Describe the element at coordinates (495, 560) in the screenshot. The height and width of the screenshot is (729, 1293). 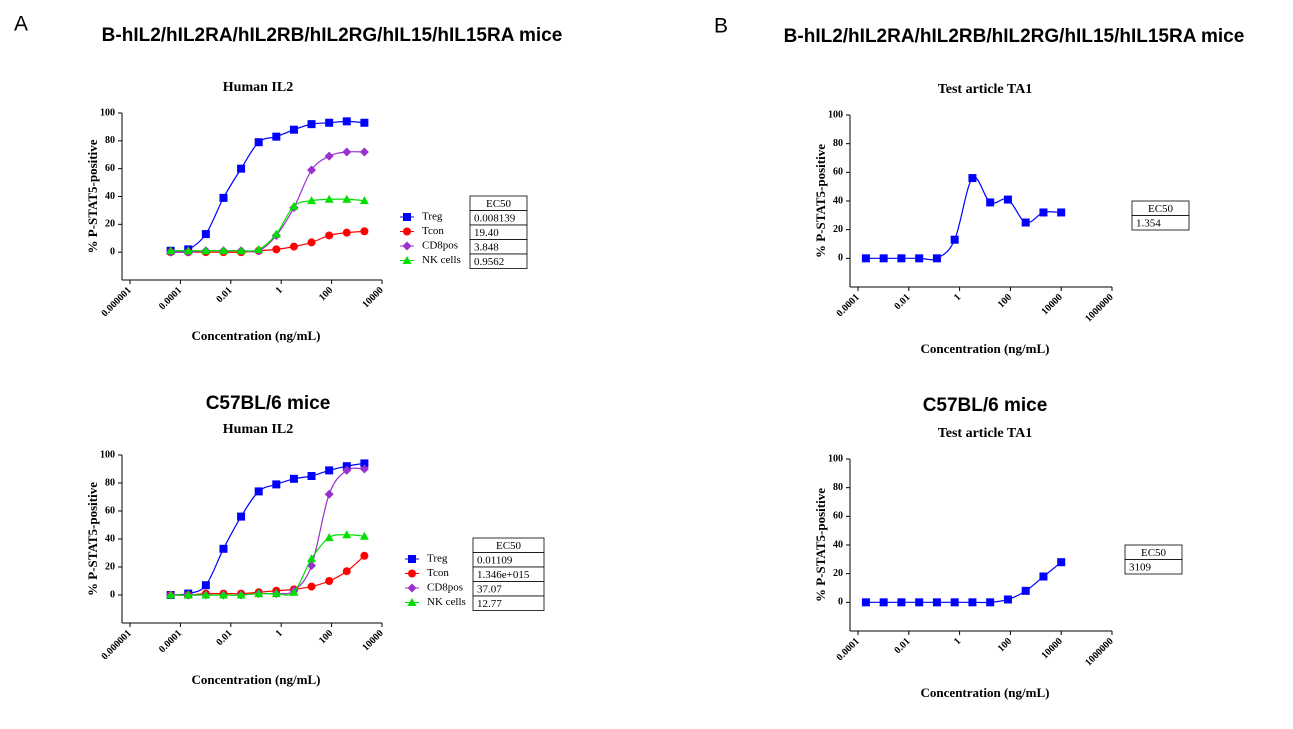
I see `table-value: 0.01109` at that location.